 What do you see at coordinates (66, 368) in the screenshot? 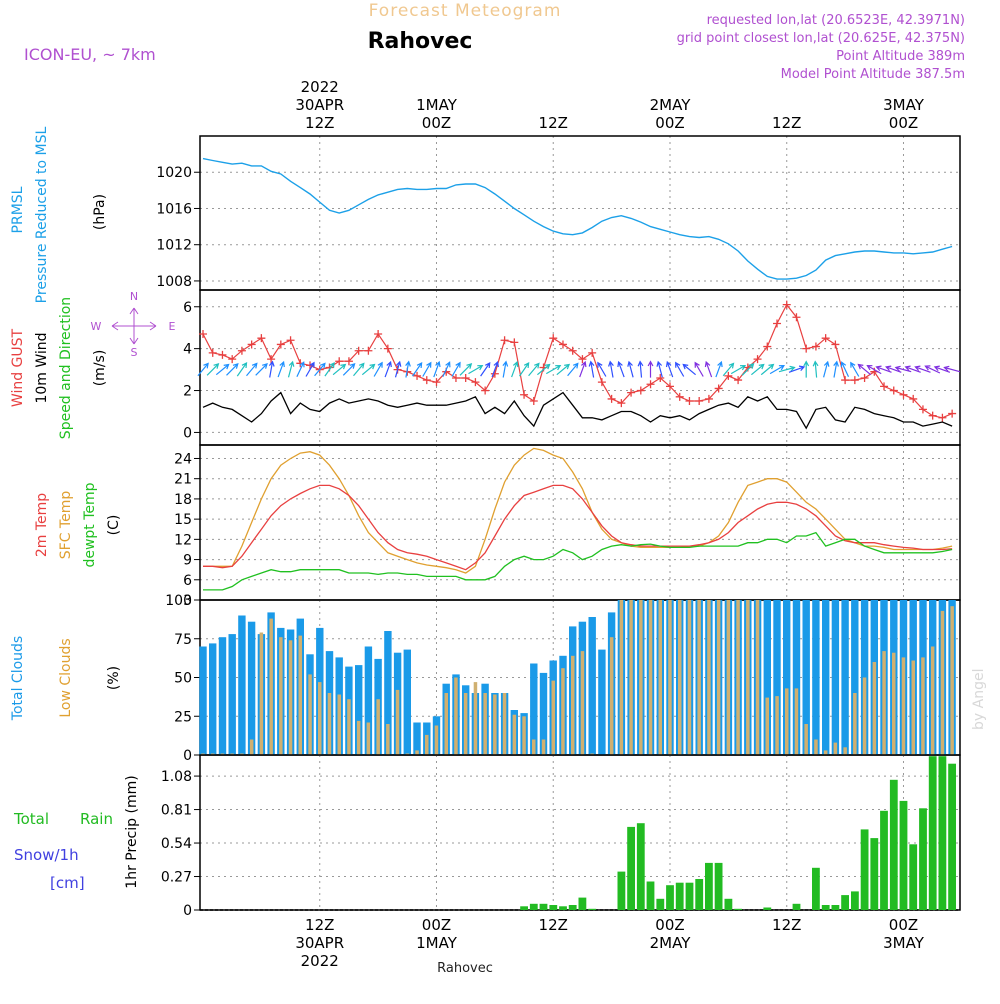
I see `wind-speed-direction-label: Speed and Direction` at bounding box center [66, 368].